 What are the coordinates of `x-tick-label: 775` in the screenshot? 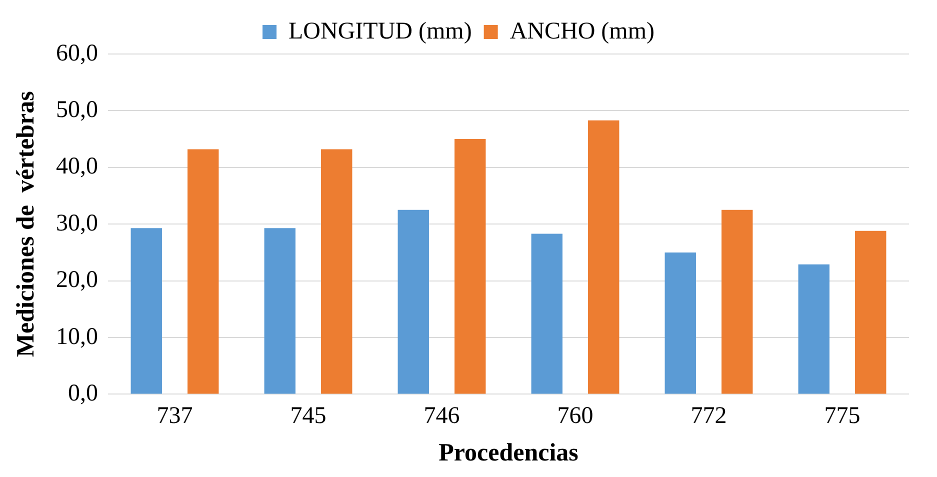 It's located at (842, 415).